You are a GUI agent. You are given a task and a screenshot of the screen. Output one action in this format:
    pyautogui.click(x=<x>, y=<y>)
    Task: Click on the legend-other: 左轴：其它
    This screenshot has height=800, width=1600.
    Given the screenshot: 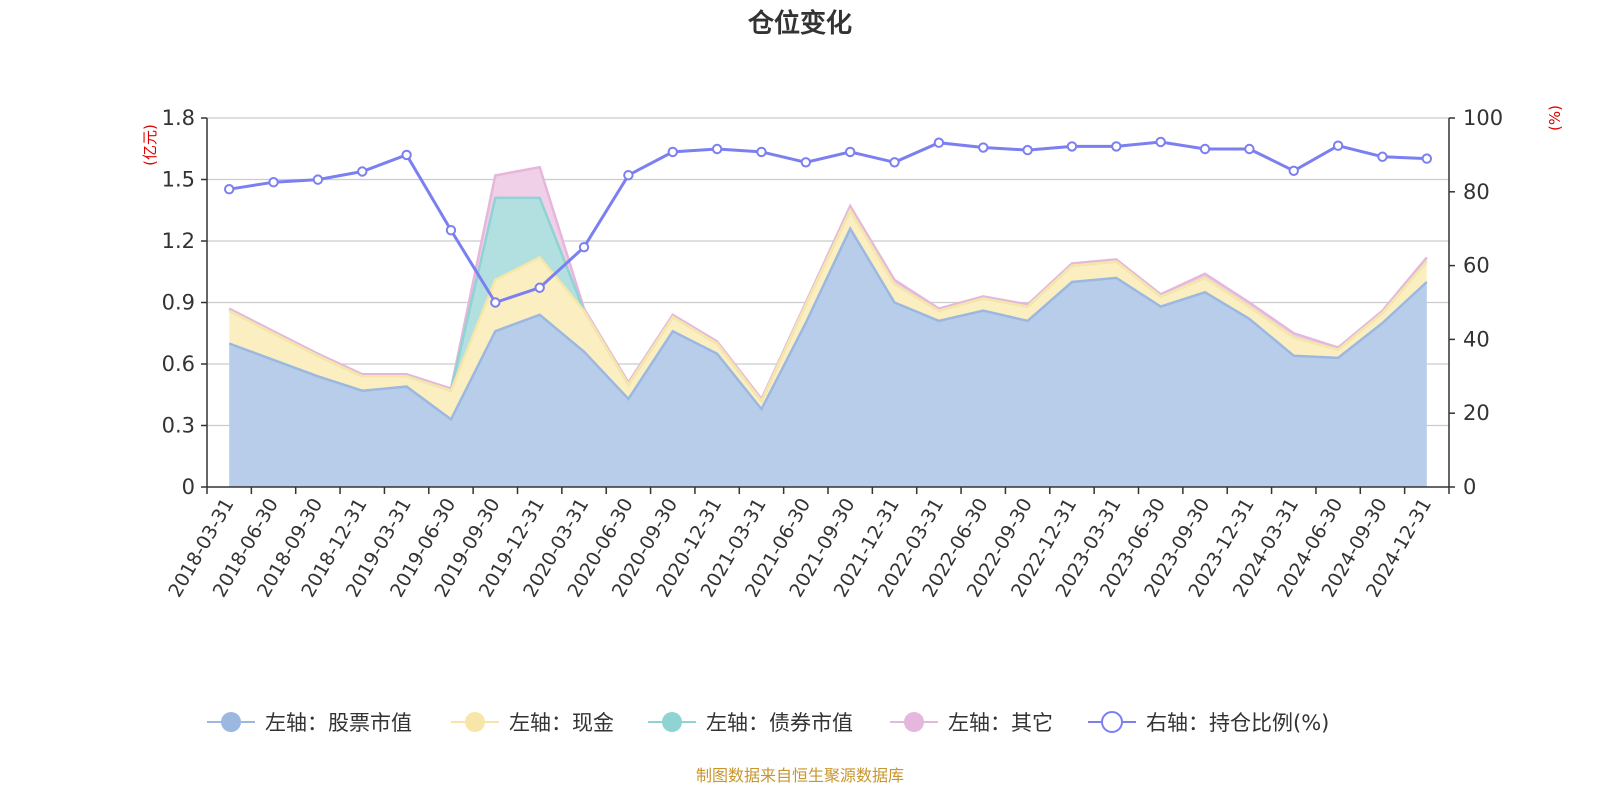 What is the action you would take?
    pyautogui.click(x=971, y=723)
    